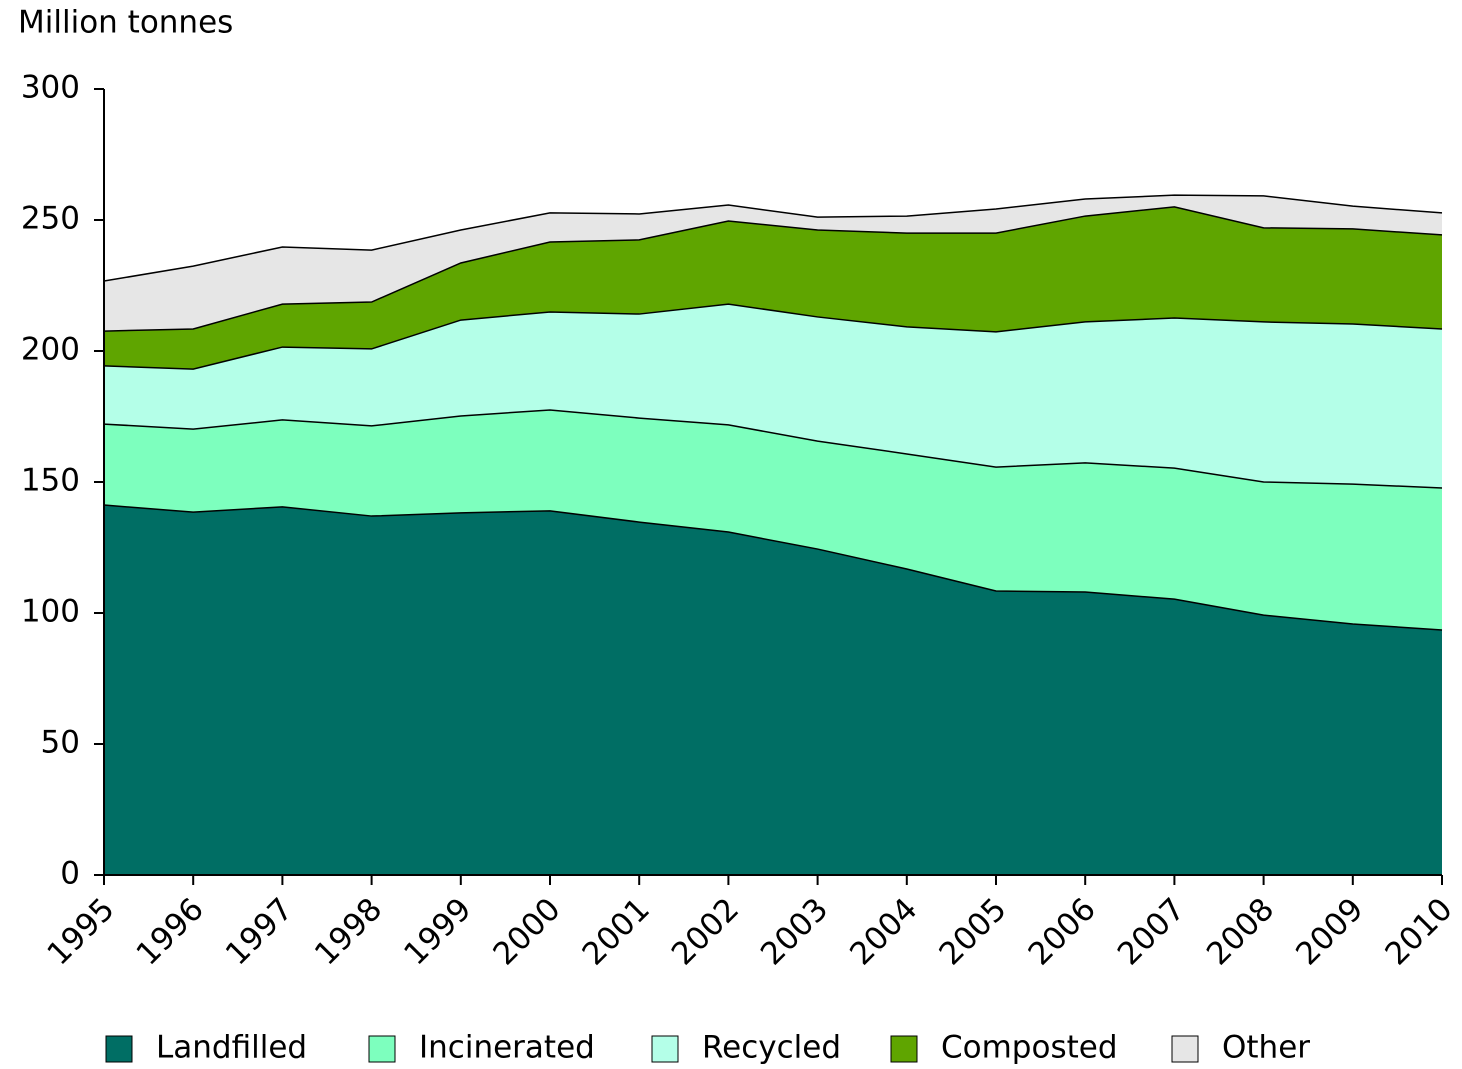 The width and height of the screenshot is (1462, 1069). What do you see at coordinates (231, 1048) in the screenshot?
I see `legend-label: Landfilled` at bounding box center [231, 1048].